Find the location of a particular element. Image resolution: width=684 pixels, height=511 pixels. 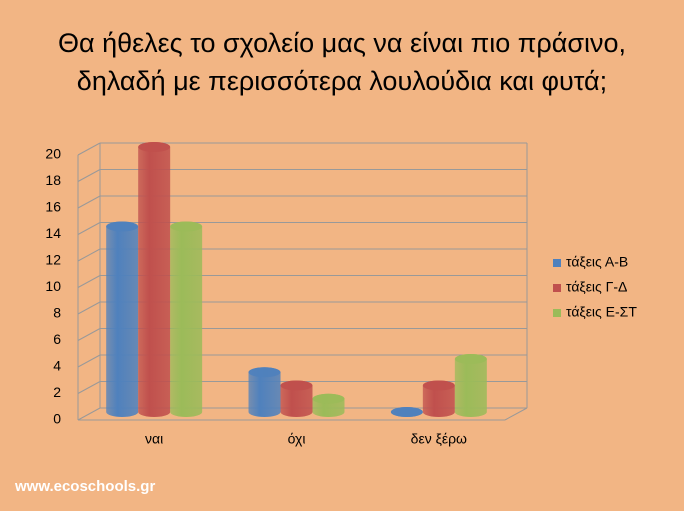

watermark: www.ecoschools.gr is located at coordinates (84, 486).